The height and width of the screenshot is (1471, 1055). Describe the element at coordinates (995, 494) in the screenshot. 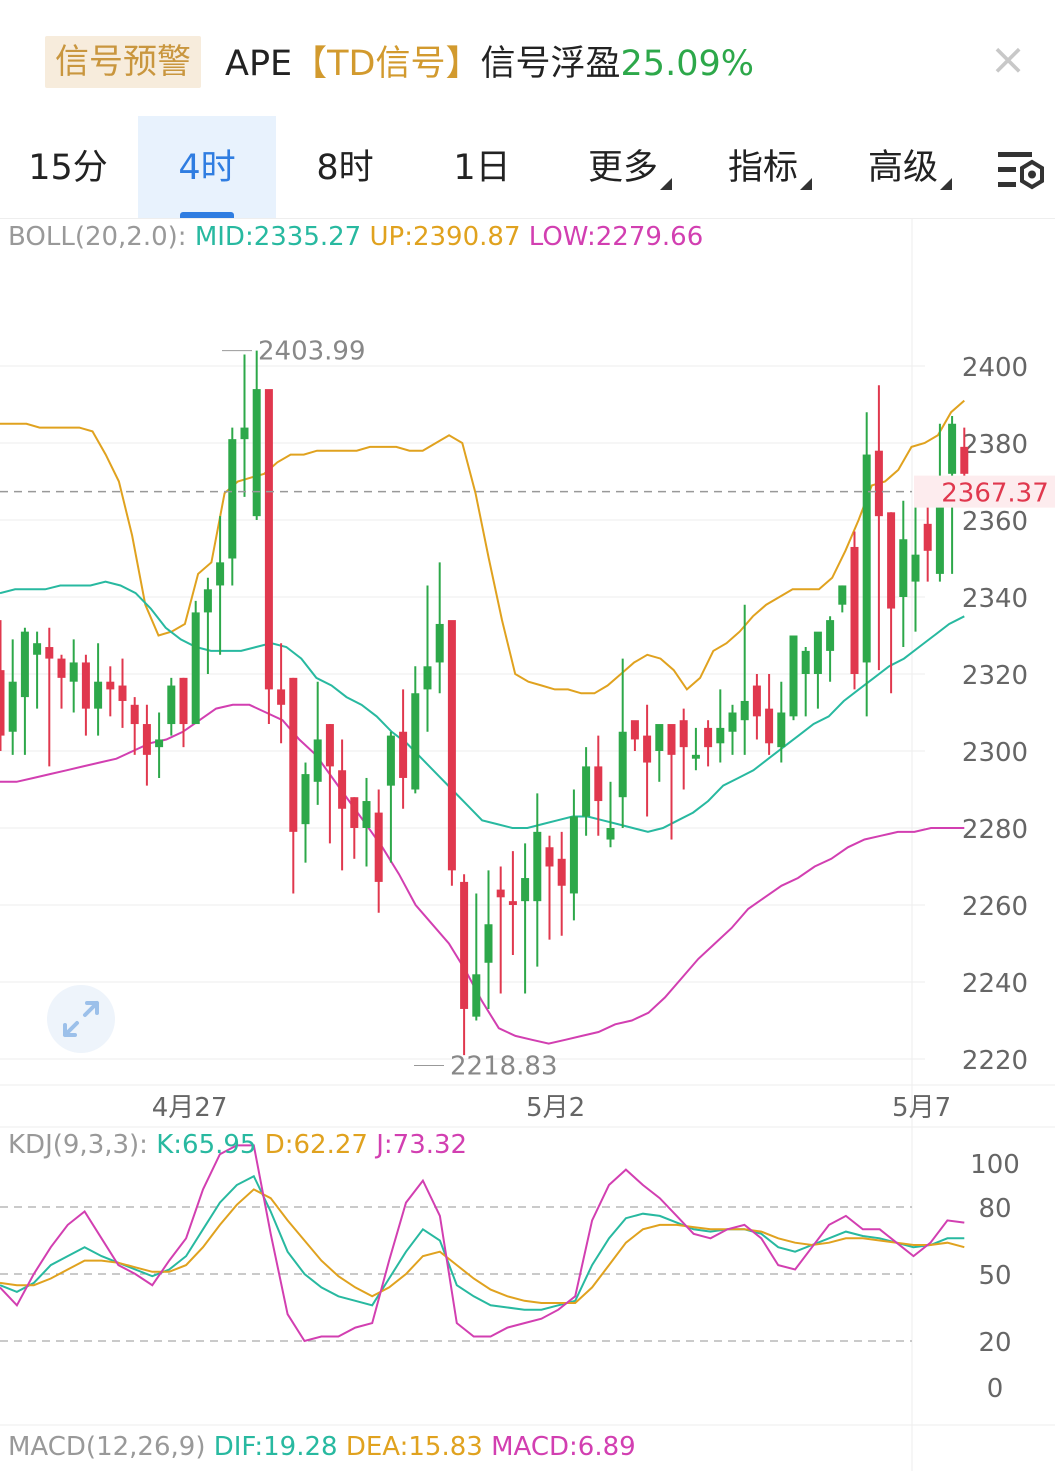

I see `current-price-label: 2367.37` at that location.